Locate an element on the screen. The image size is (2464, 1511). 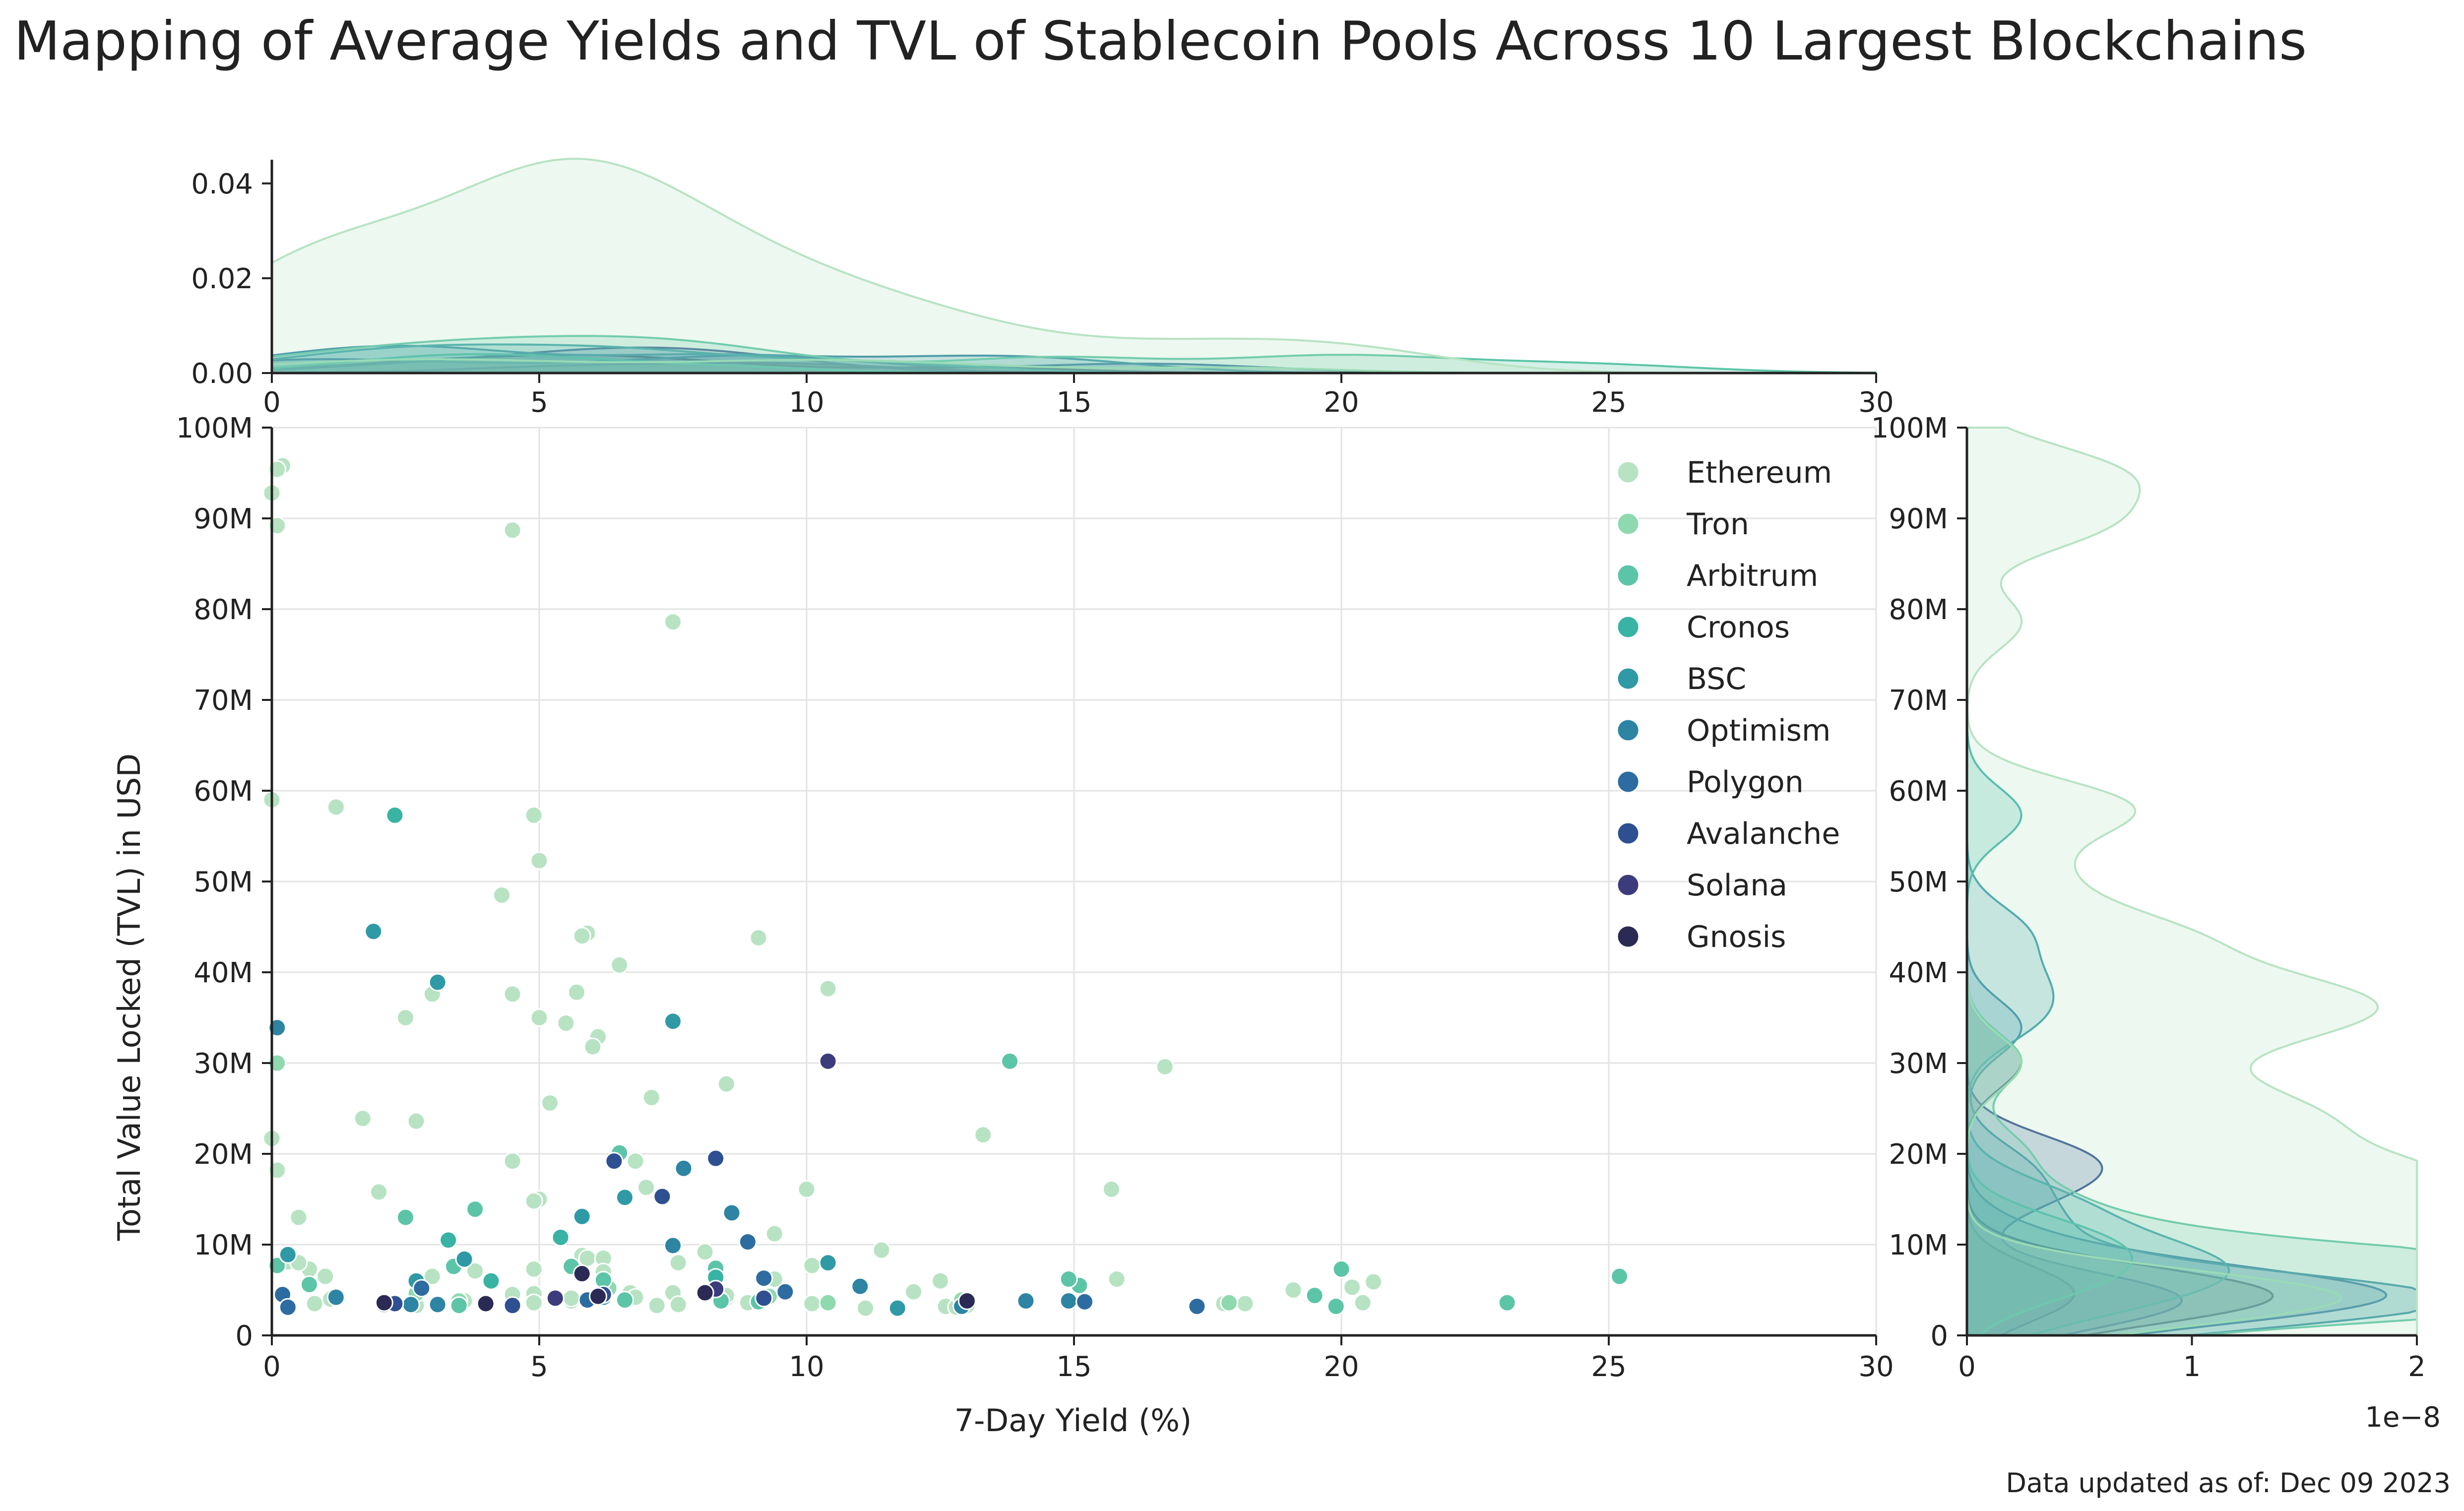
right-kde-y-tick-label: 50M is located at coordinates (1919, 882).